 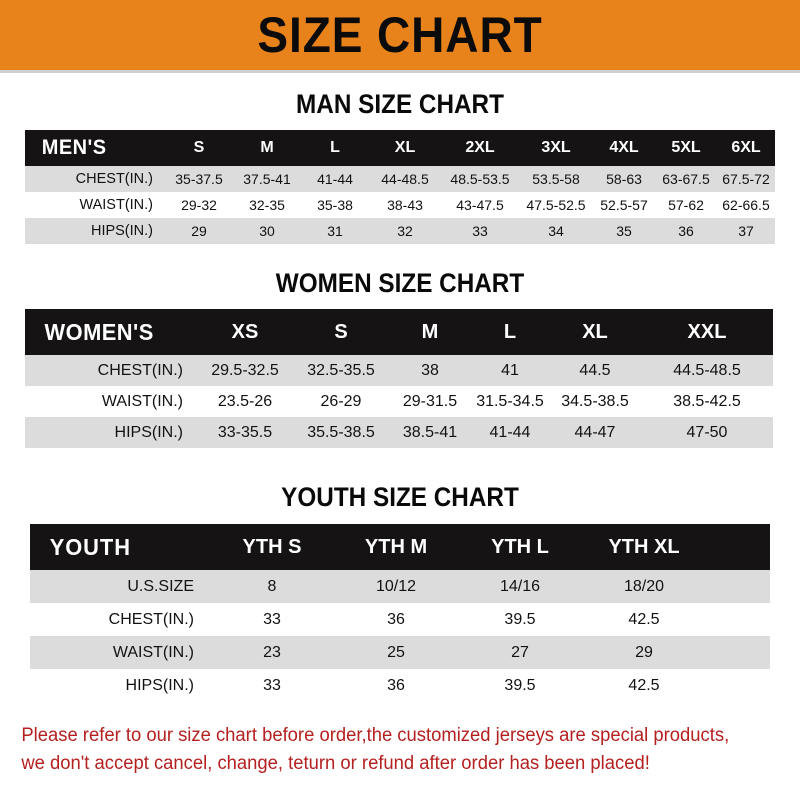 What do you see at coordinates (199, 179) in the screenshot?
I see `man-cell-0-0: 35-37.5` at bounding box center [199, 179].